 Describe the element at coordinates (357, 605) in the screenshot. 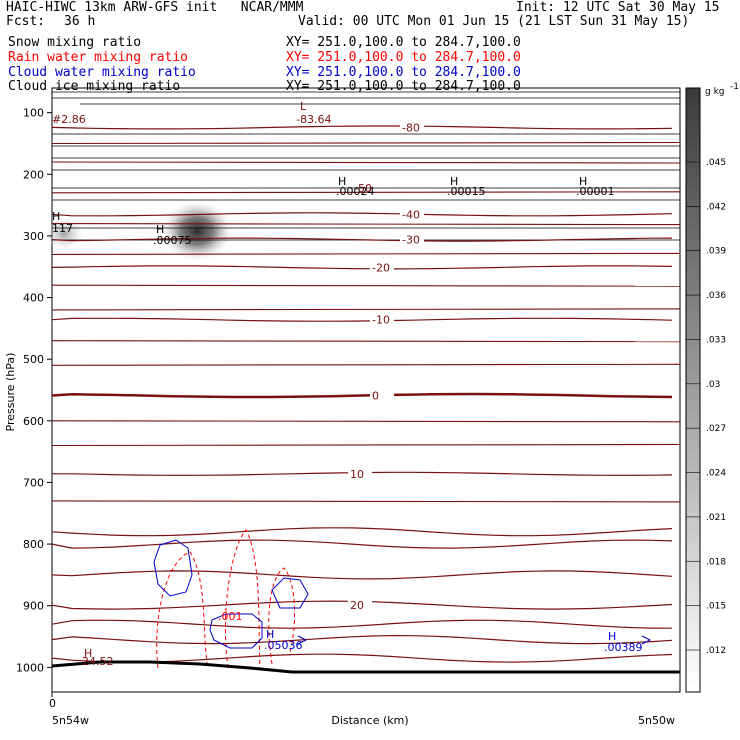

I see `temperature-contour-label: 20` at that location.